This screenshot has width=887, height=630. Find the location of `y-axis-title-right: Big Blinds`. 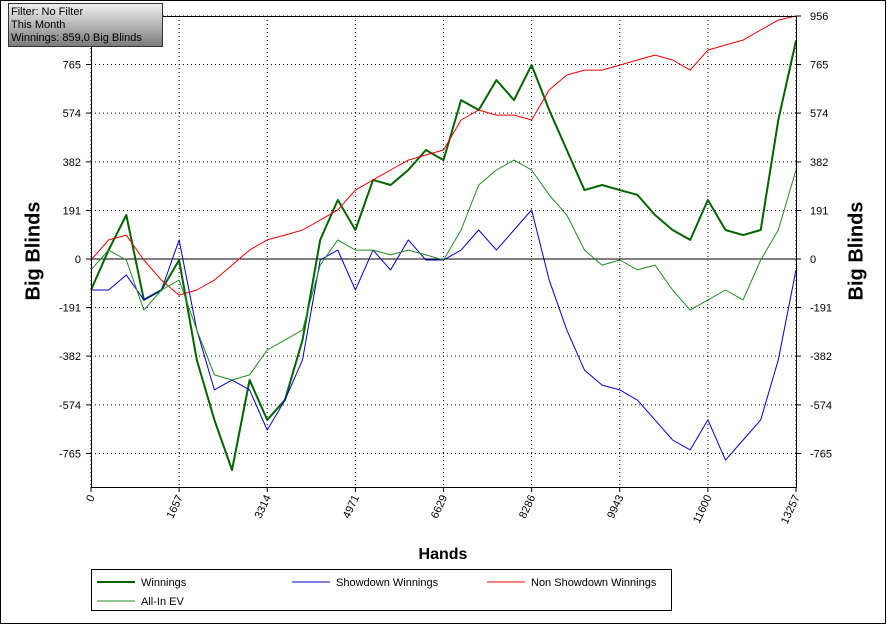

y-axis-title-right: Big Blinds is located at coordinates (856, 251).